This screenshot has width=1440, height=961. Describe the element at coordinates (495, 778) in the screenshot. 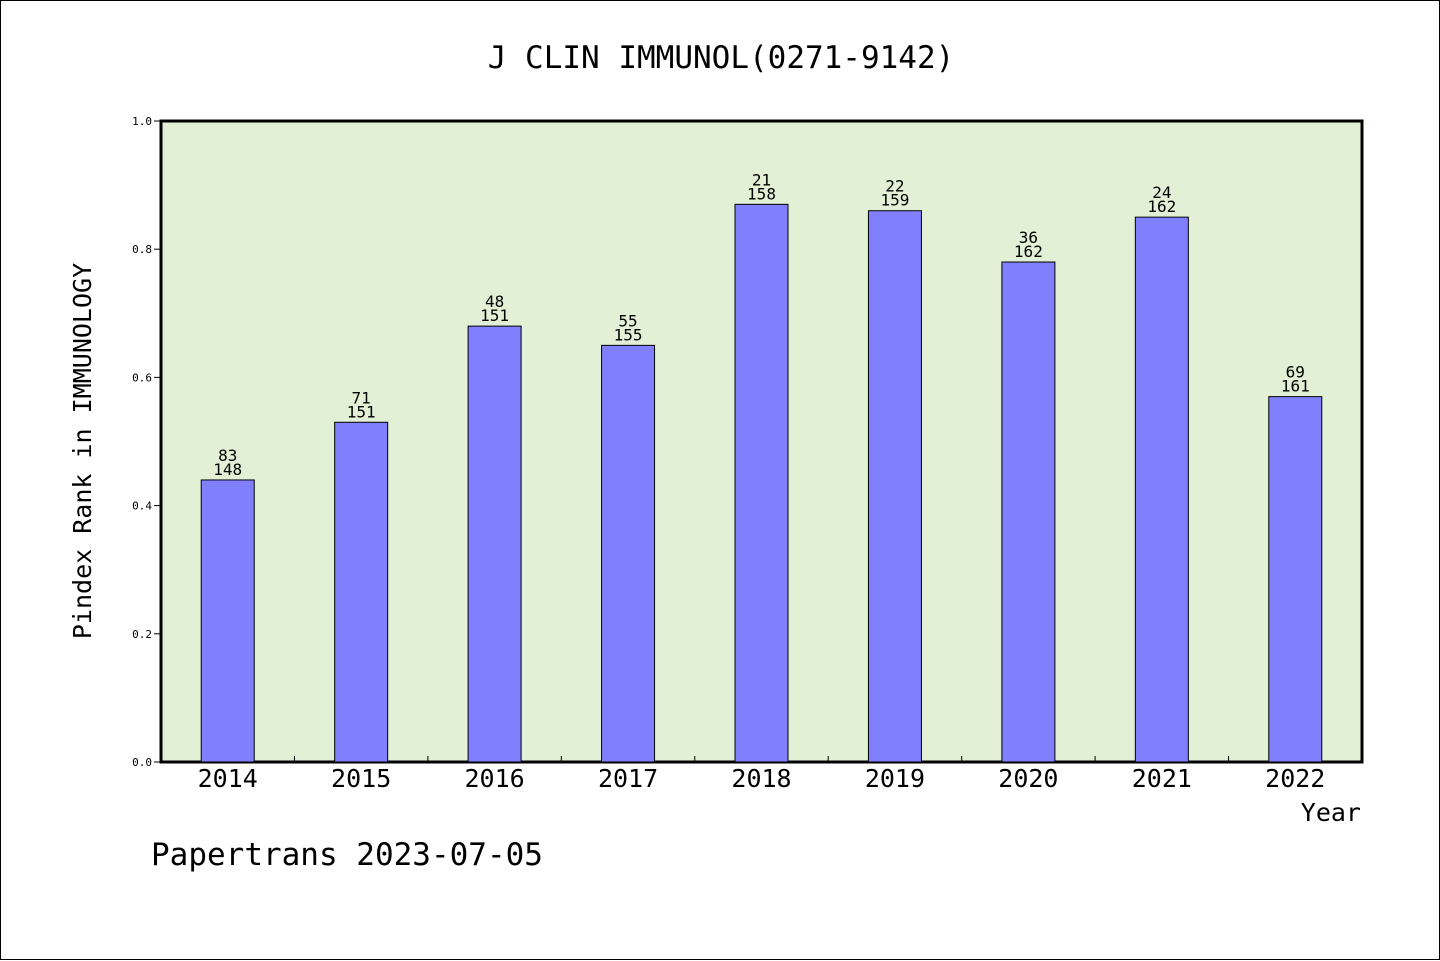

I see `x-tick-label: 2016` at that location.